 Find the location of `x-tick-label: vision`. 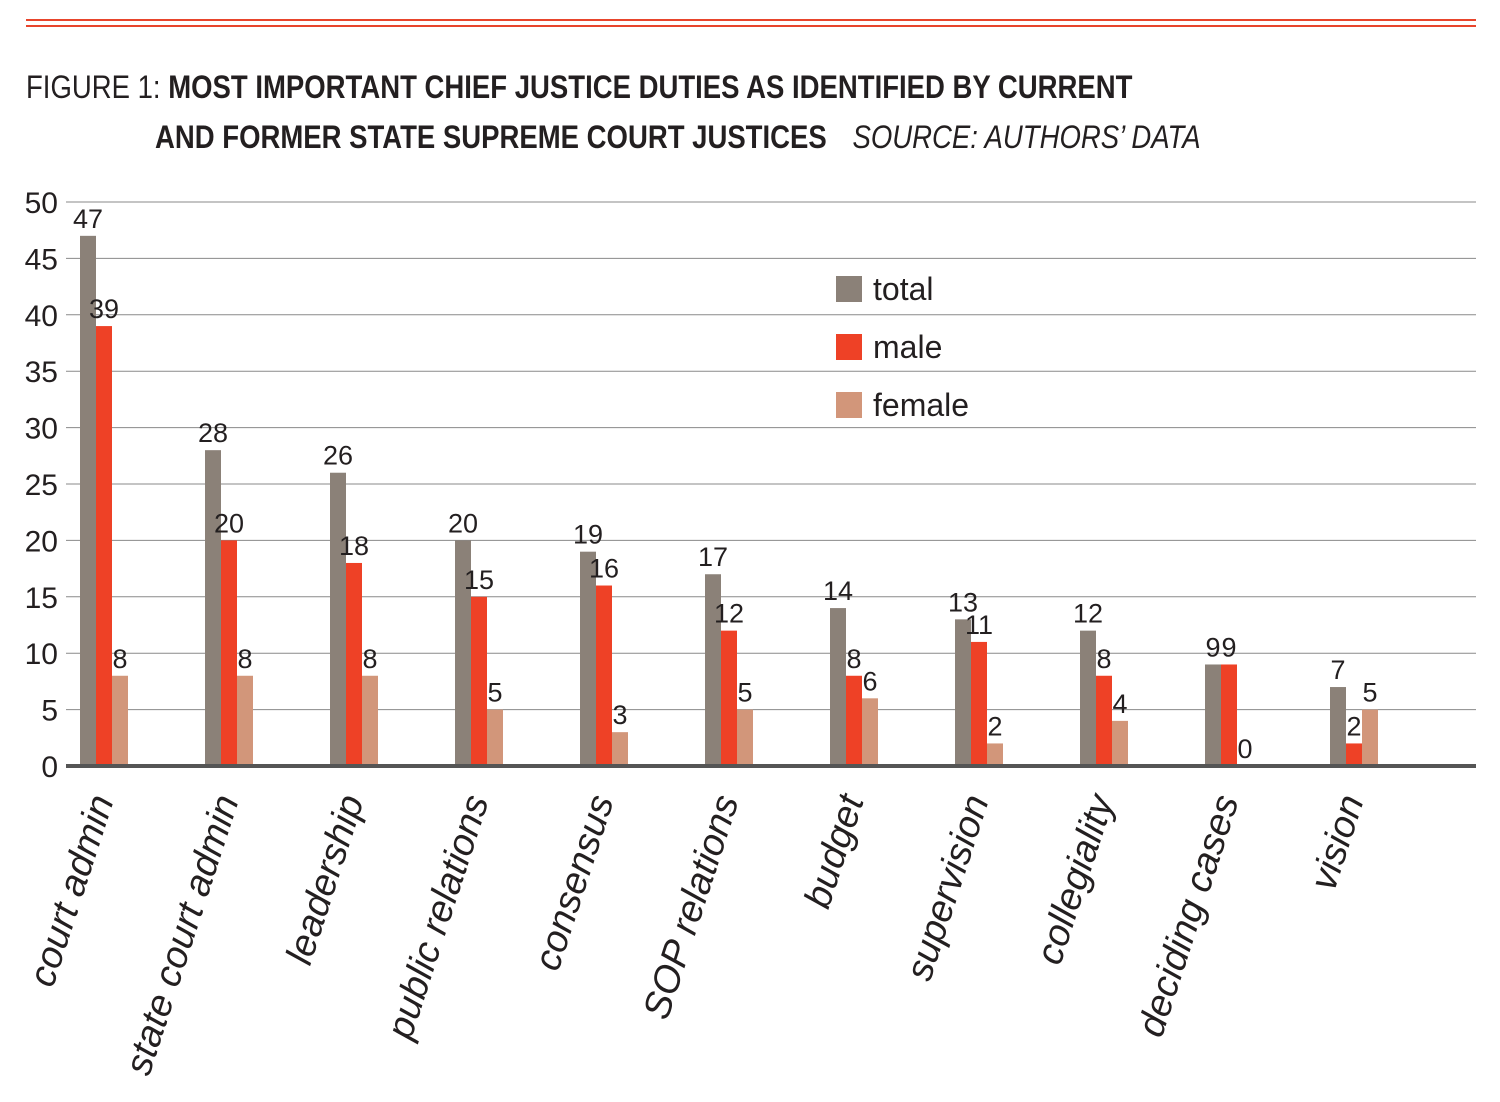

x-tick-label: vision is located at coordinates (1338, 842).